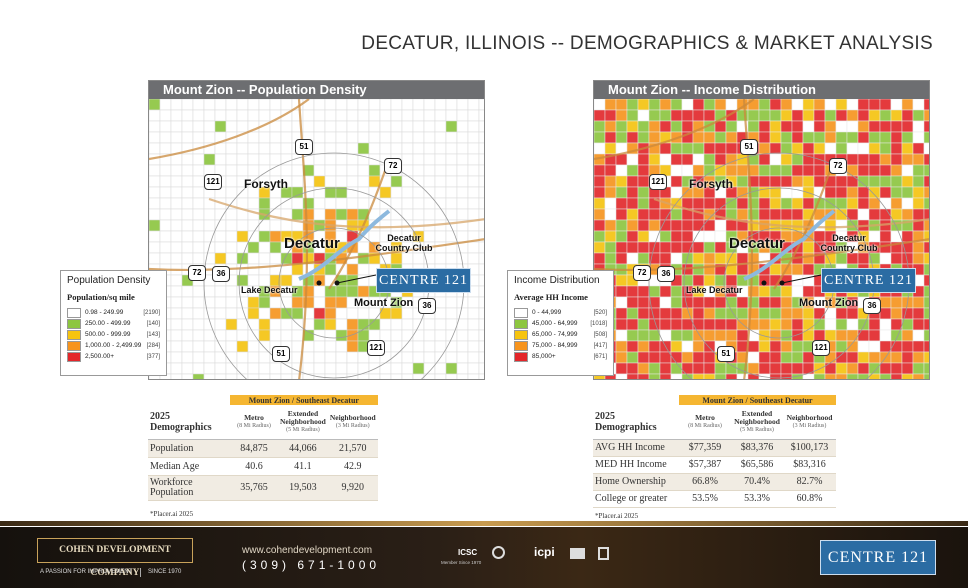 The height and width of the screenshot is (588, 968). Describe the element at coordinates (172, 514) in the screenshot. I see `table-note: *Placer.ai 2025` at that location.